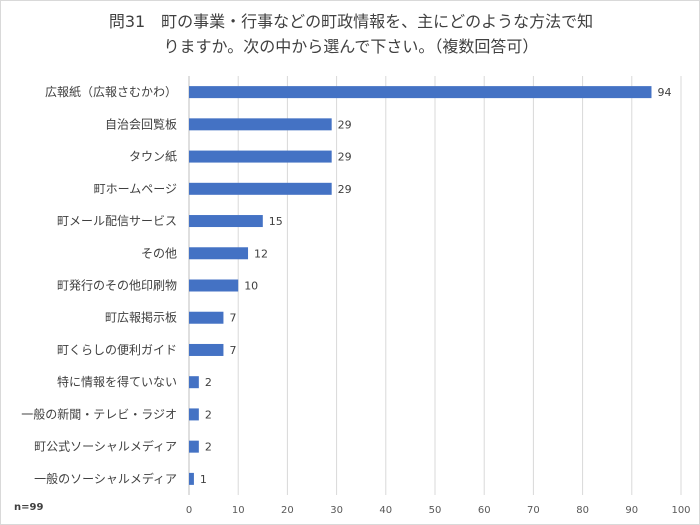 The width and height of the screenshot is (700, 525). What do you see at coordinates (631, 510) in the screenshot?
I see `x-tick-label: 90` at bounding box center [631, 510].